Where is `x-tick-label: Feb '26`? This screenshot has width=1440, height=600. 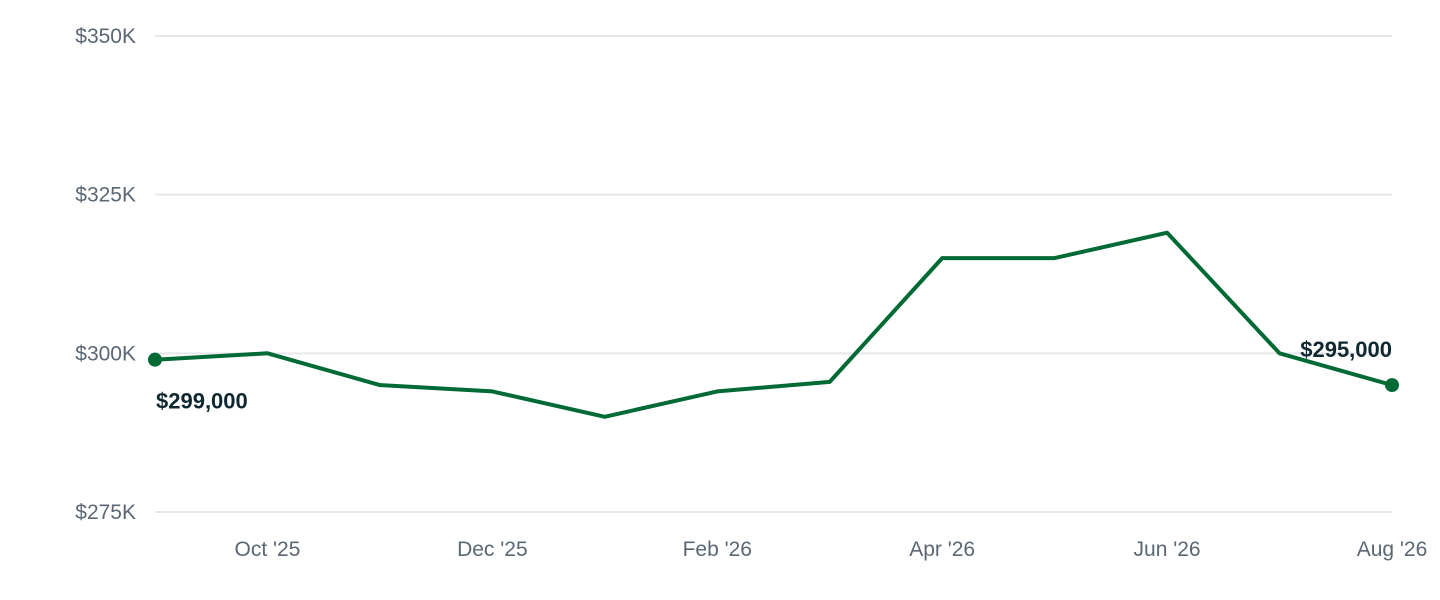 x-tick-label: Feb '26 is located at coordinates (717, 549).